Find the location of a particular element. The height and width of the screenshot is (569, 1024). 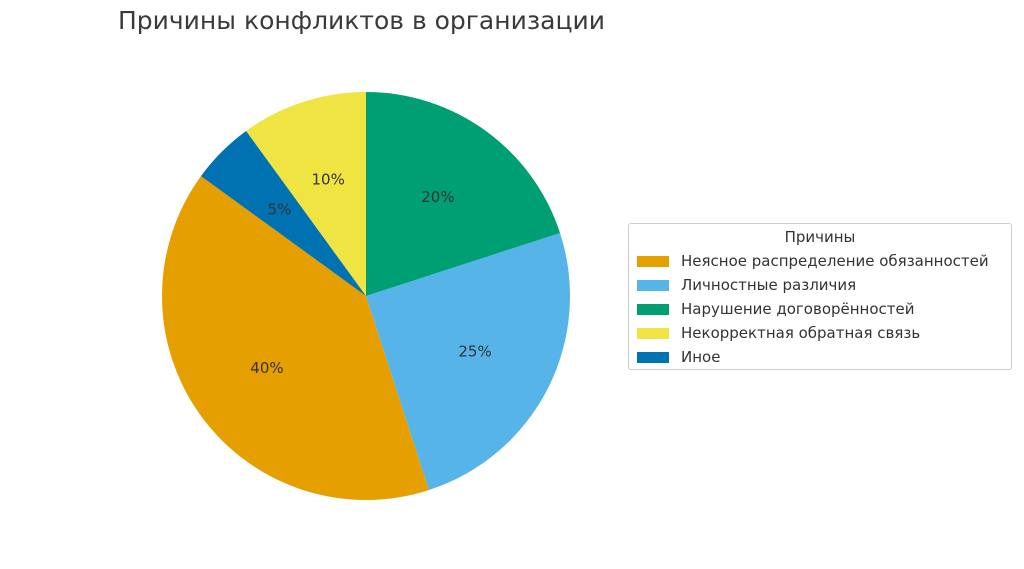

legend-label-0: Неясное распределение обязанностей is located at coordinates (835, 261).